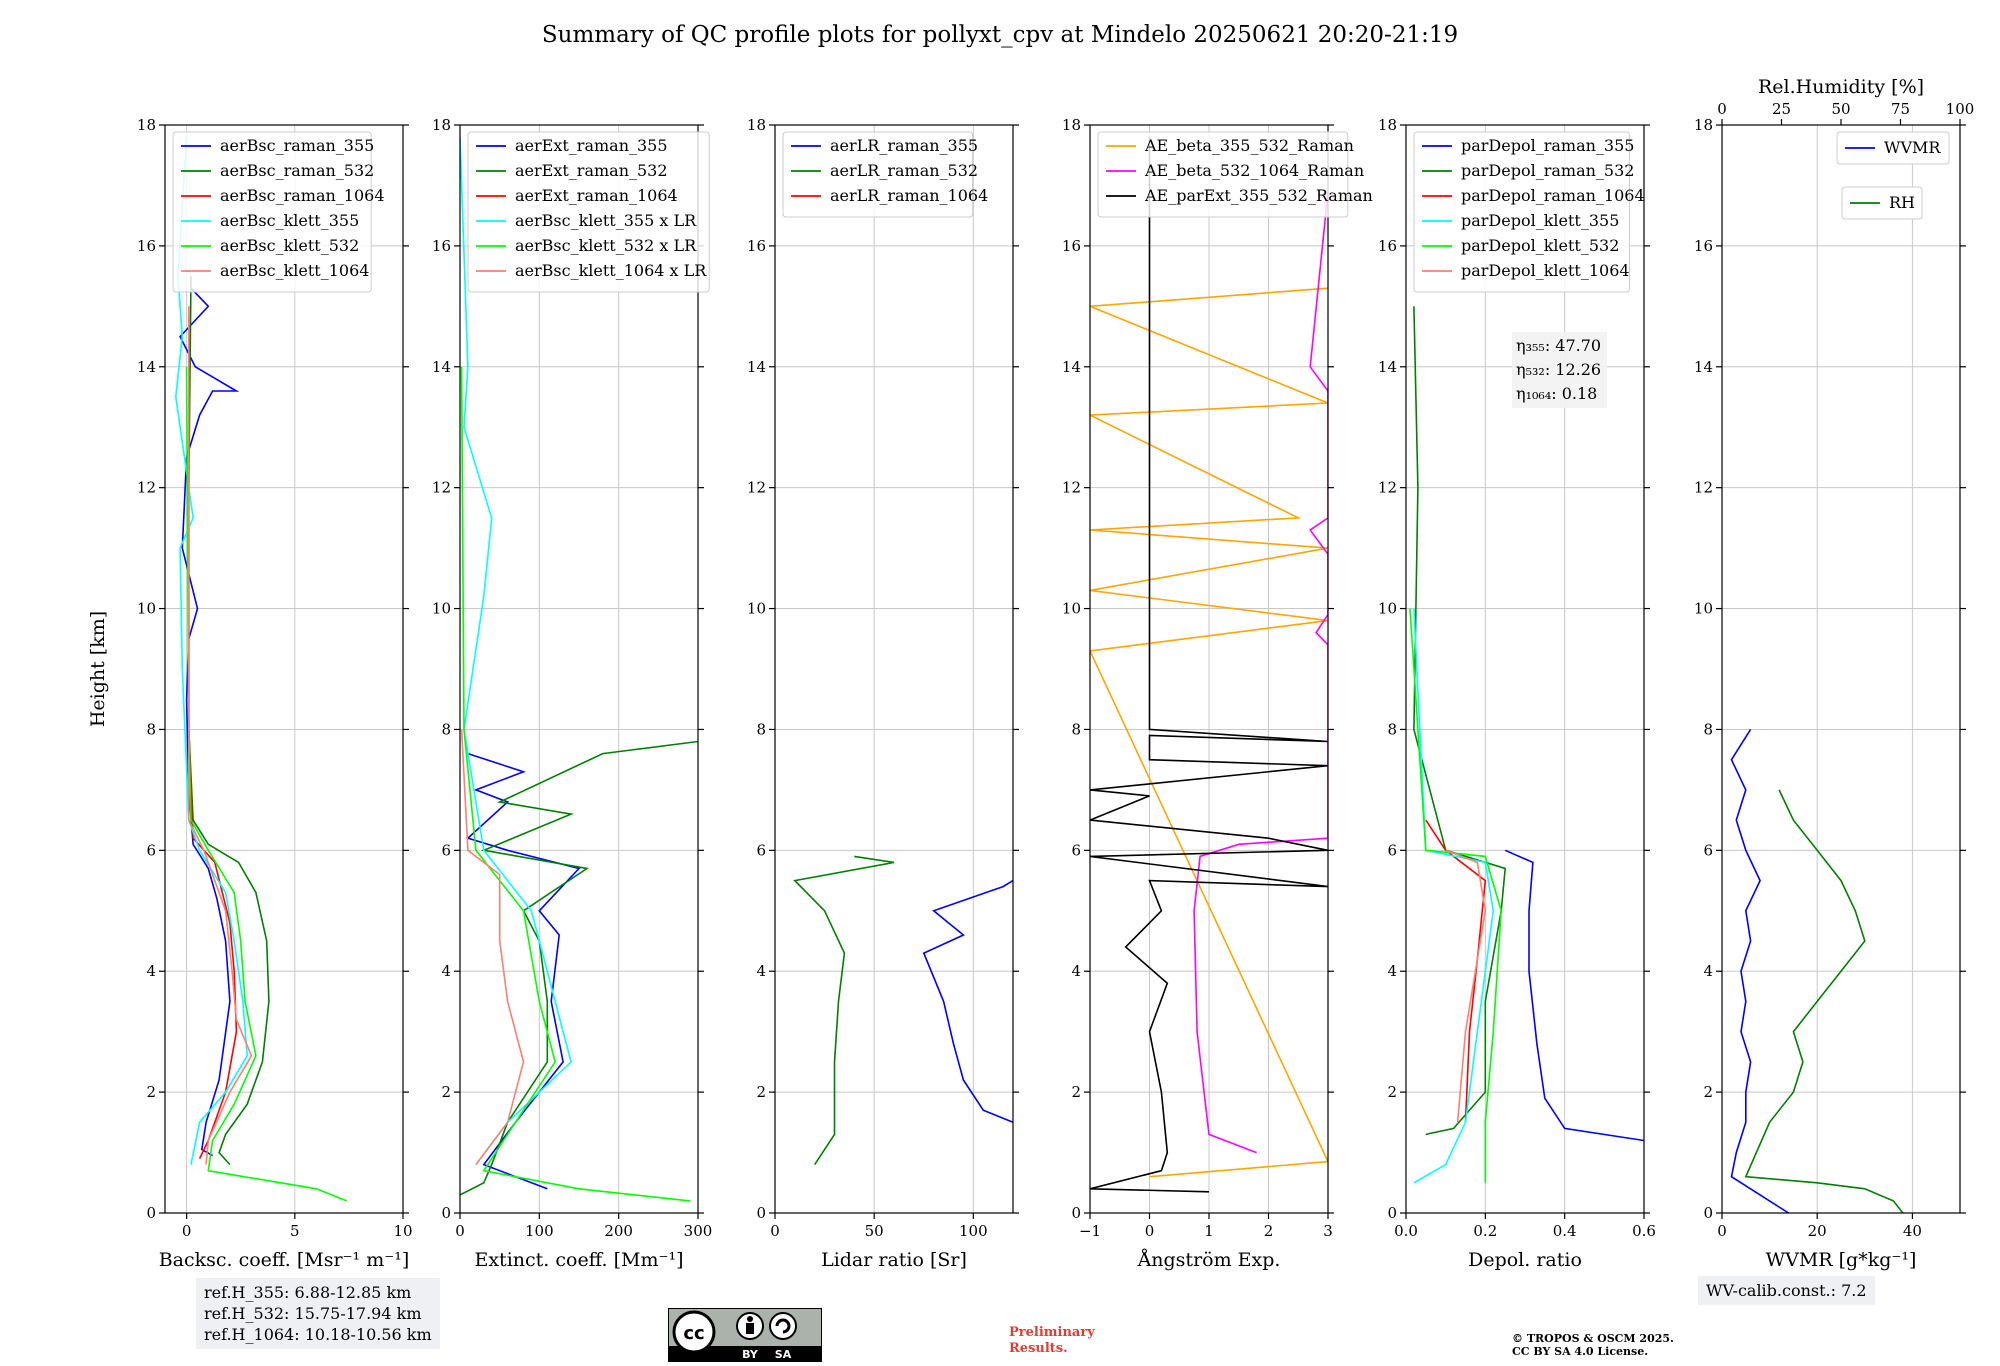 This screenshot has height=1366, width=2000. Describe the element at coordinates (1760, 970) in the screenshot. I see `series-line-wvmr` at that location.